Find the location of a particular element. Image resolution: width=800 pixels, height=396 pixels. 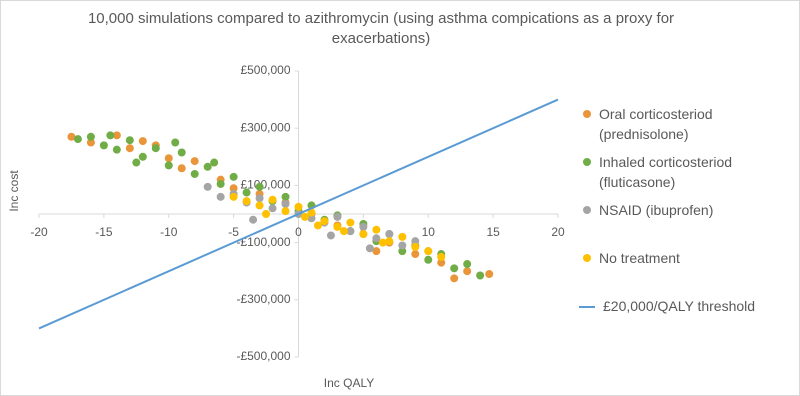

y-axis-title: Inc cost is located at coordinates (14, 191).